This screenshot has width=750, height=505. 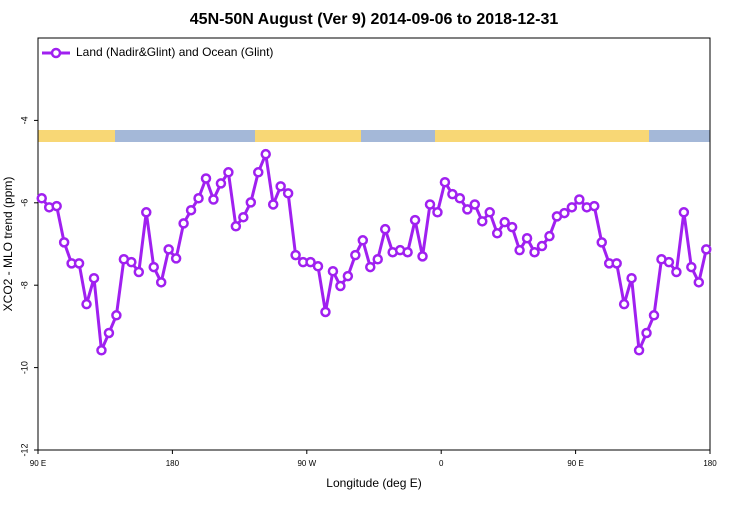 I want to click on y-tick-label: -10, so click(x=24, y=367).